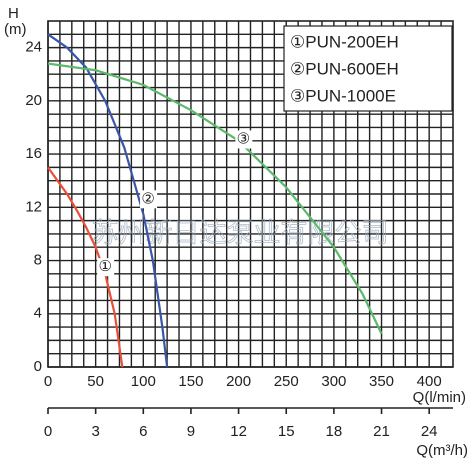 This screenshot has width=472, height=462. Describe the element at coordinates (143, 381) in the screenshot. I see `x-tick-label: 100` at that location.